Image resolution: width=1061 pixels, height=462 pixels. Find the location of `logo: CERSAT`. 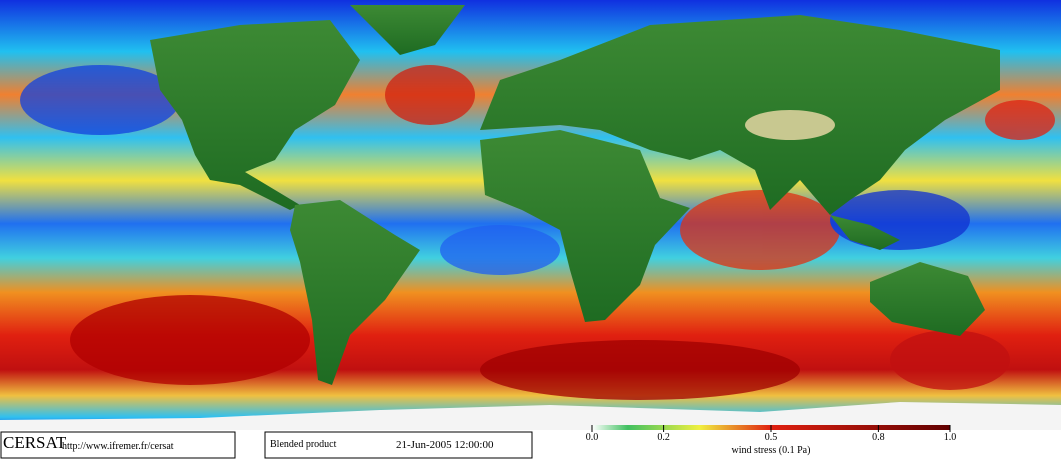

logo: CERSAT is located at coordinates (35, 442).